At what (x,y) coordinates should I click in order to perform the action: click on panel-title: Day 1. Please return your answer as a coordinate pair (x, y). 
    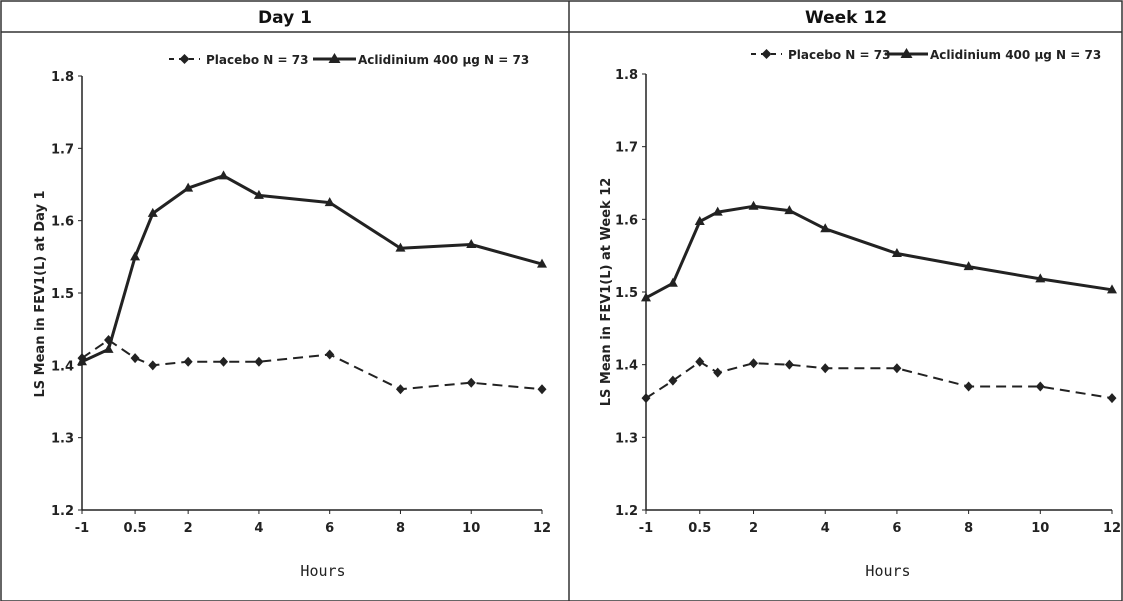
    Looking at the image, I should click on (285, 18).